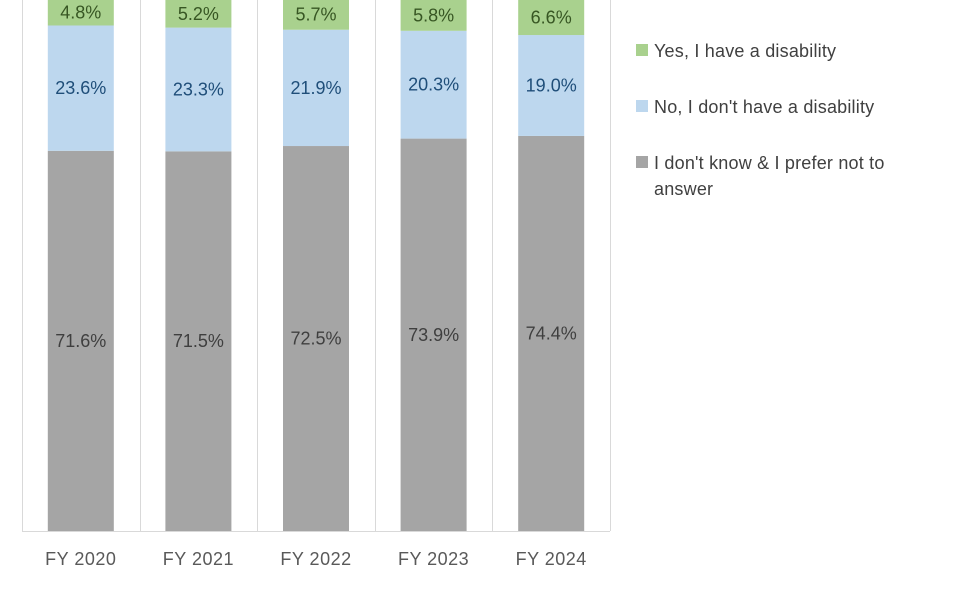 Image resolution: width=960 pixels, height=600 pixels. I want to click on legend-item-no: No, I don't have a disability, so click(786, 107).